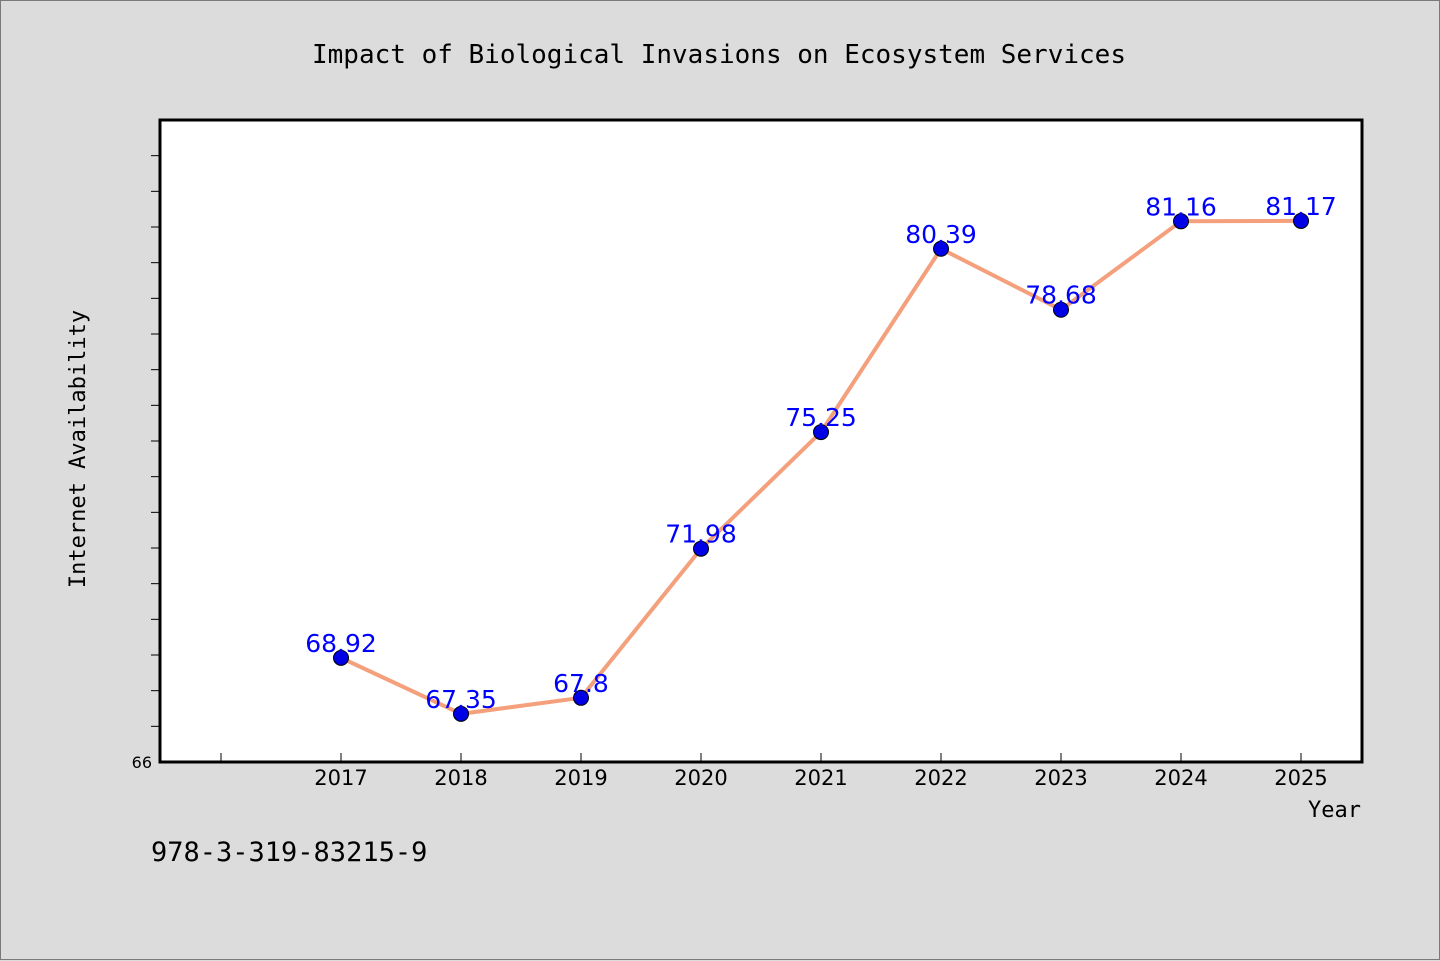 The height and width of the screenshot is (961, 1440). Describe the element at coordinates (461, 699) in the screenshot. I see `data-label: 67.35` at that location.